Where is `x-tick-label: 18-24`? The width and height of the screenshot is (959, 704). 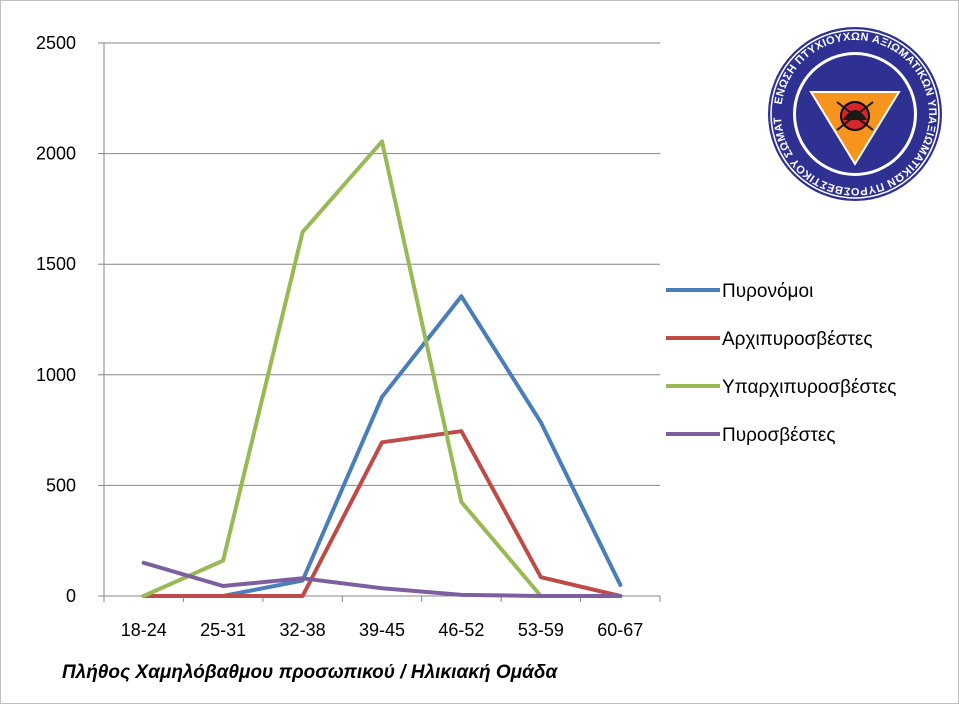
x-tick-label: 18-24 is located at coordinates (144, 630).